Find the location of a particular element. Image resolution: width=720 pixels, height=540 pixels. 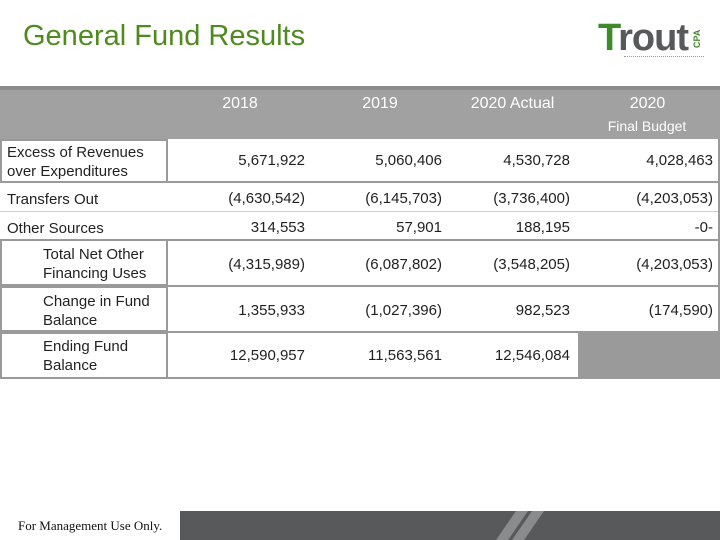

col-header-2020-actual: 2020 Actual is located at coordinates (512, 103).